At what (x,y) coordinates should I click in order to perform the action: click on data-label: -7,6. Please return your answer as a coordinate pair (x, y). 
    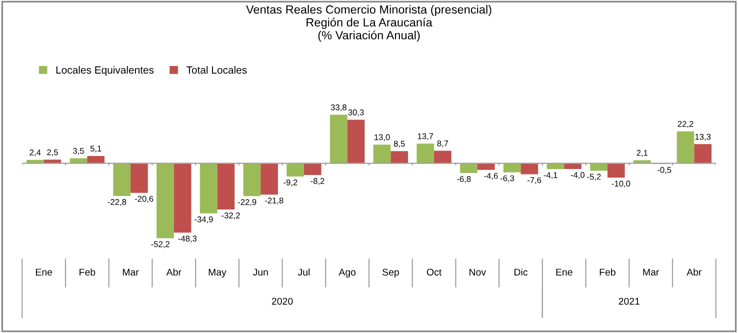
    Looking at the image, I should click on (534, 180).